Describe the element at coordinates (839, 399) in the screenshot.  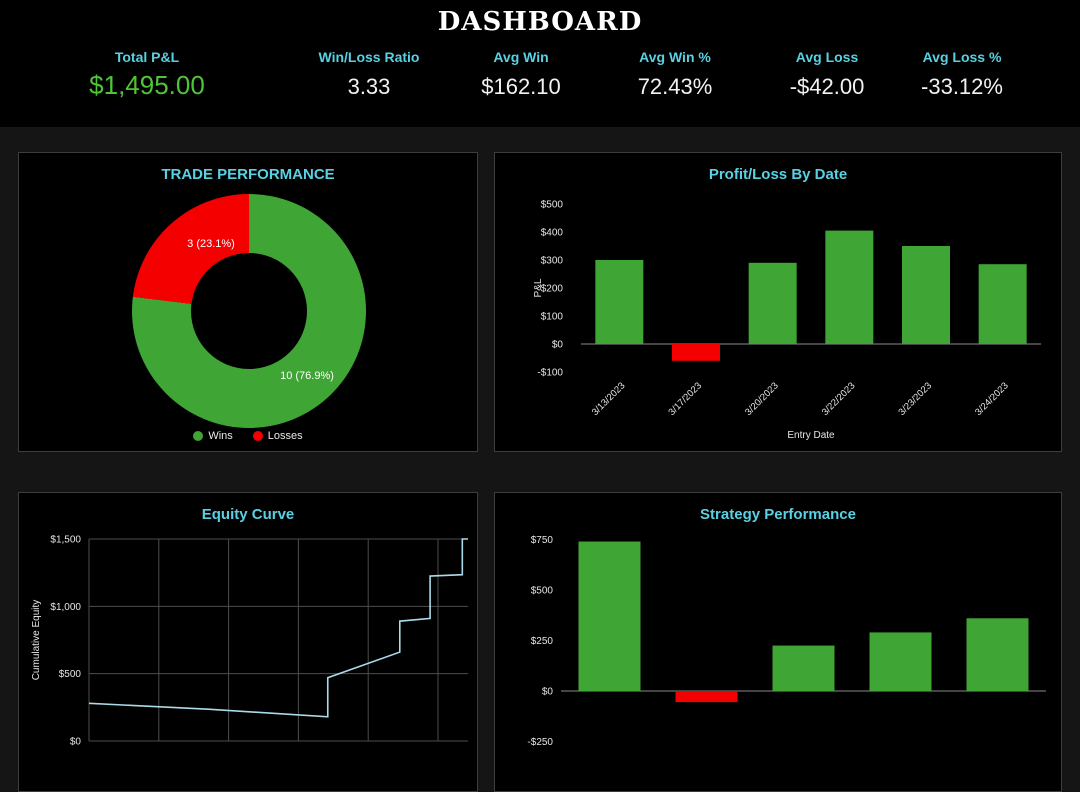
I see `svg-text: 3/22/2023` at that location.